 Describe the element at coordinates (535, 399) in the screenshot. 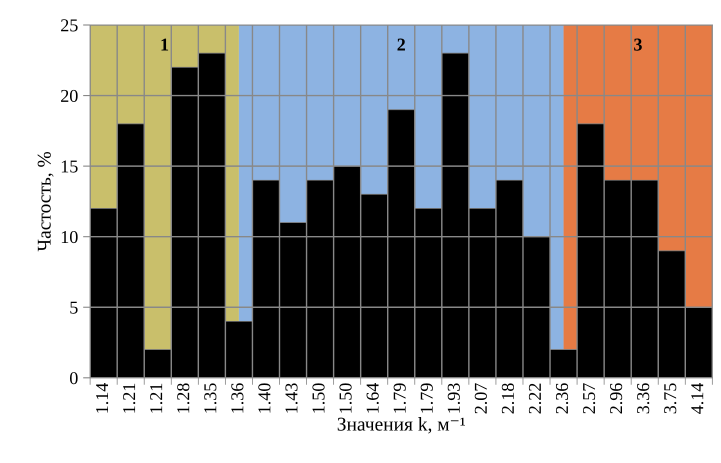

I see `x-tick-label: 2.22` at that location.